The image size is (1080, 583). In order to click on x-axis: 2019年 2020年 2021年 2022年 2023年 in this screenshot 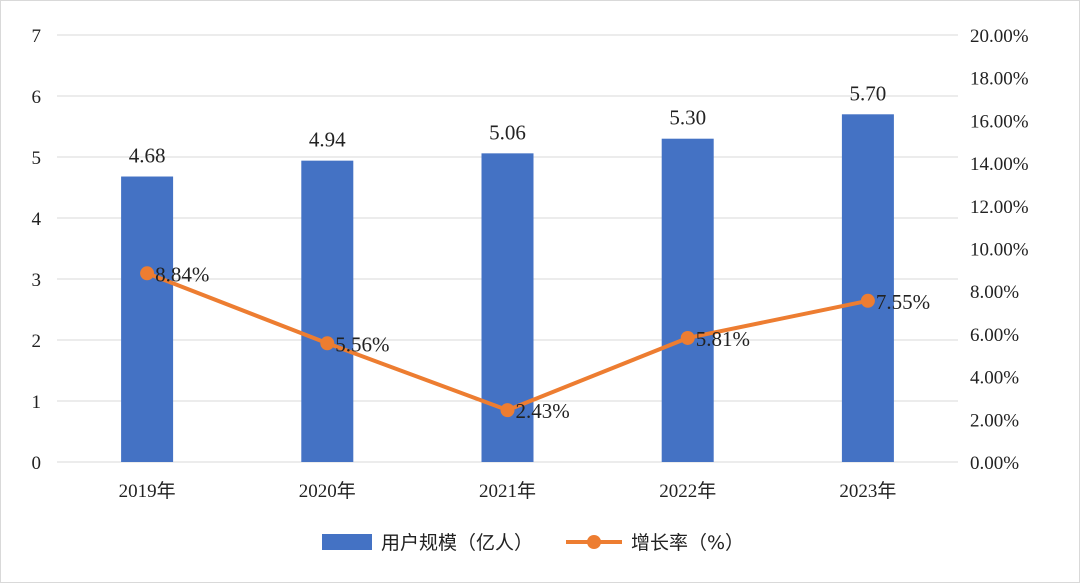, I will do `click(508, 491)`.